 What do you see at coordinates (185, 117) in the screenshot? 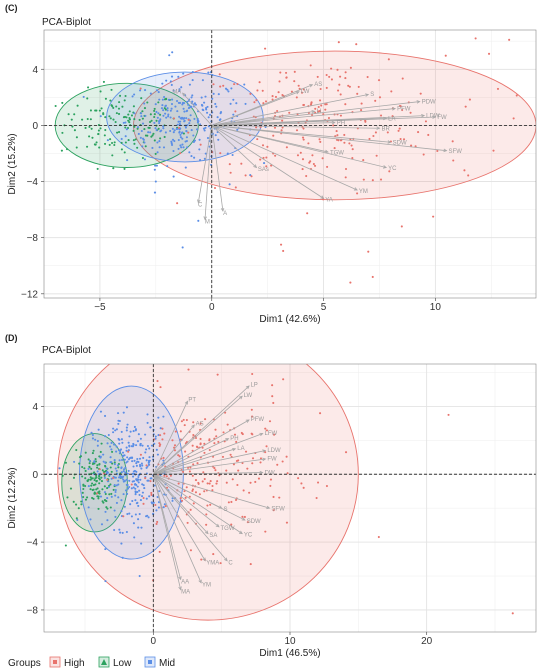
I see `confidence-ellipse-mid` at bounding box center [185, 117].